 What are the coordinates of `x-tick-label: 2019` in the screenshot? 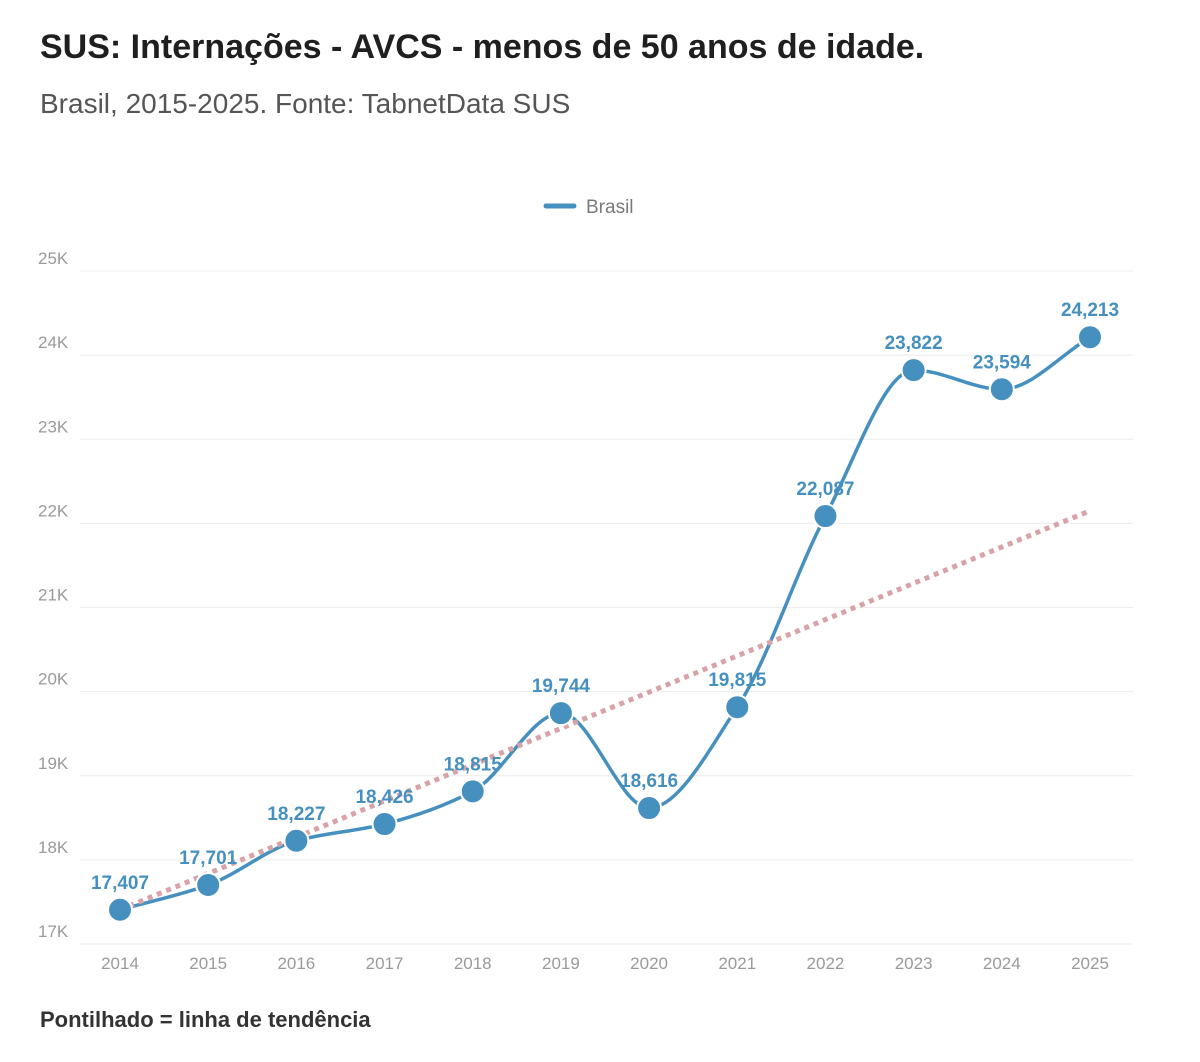 It's located at (561, 963).